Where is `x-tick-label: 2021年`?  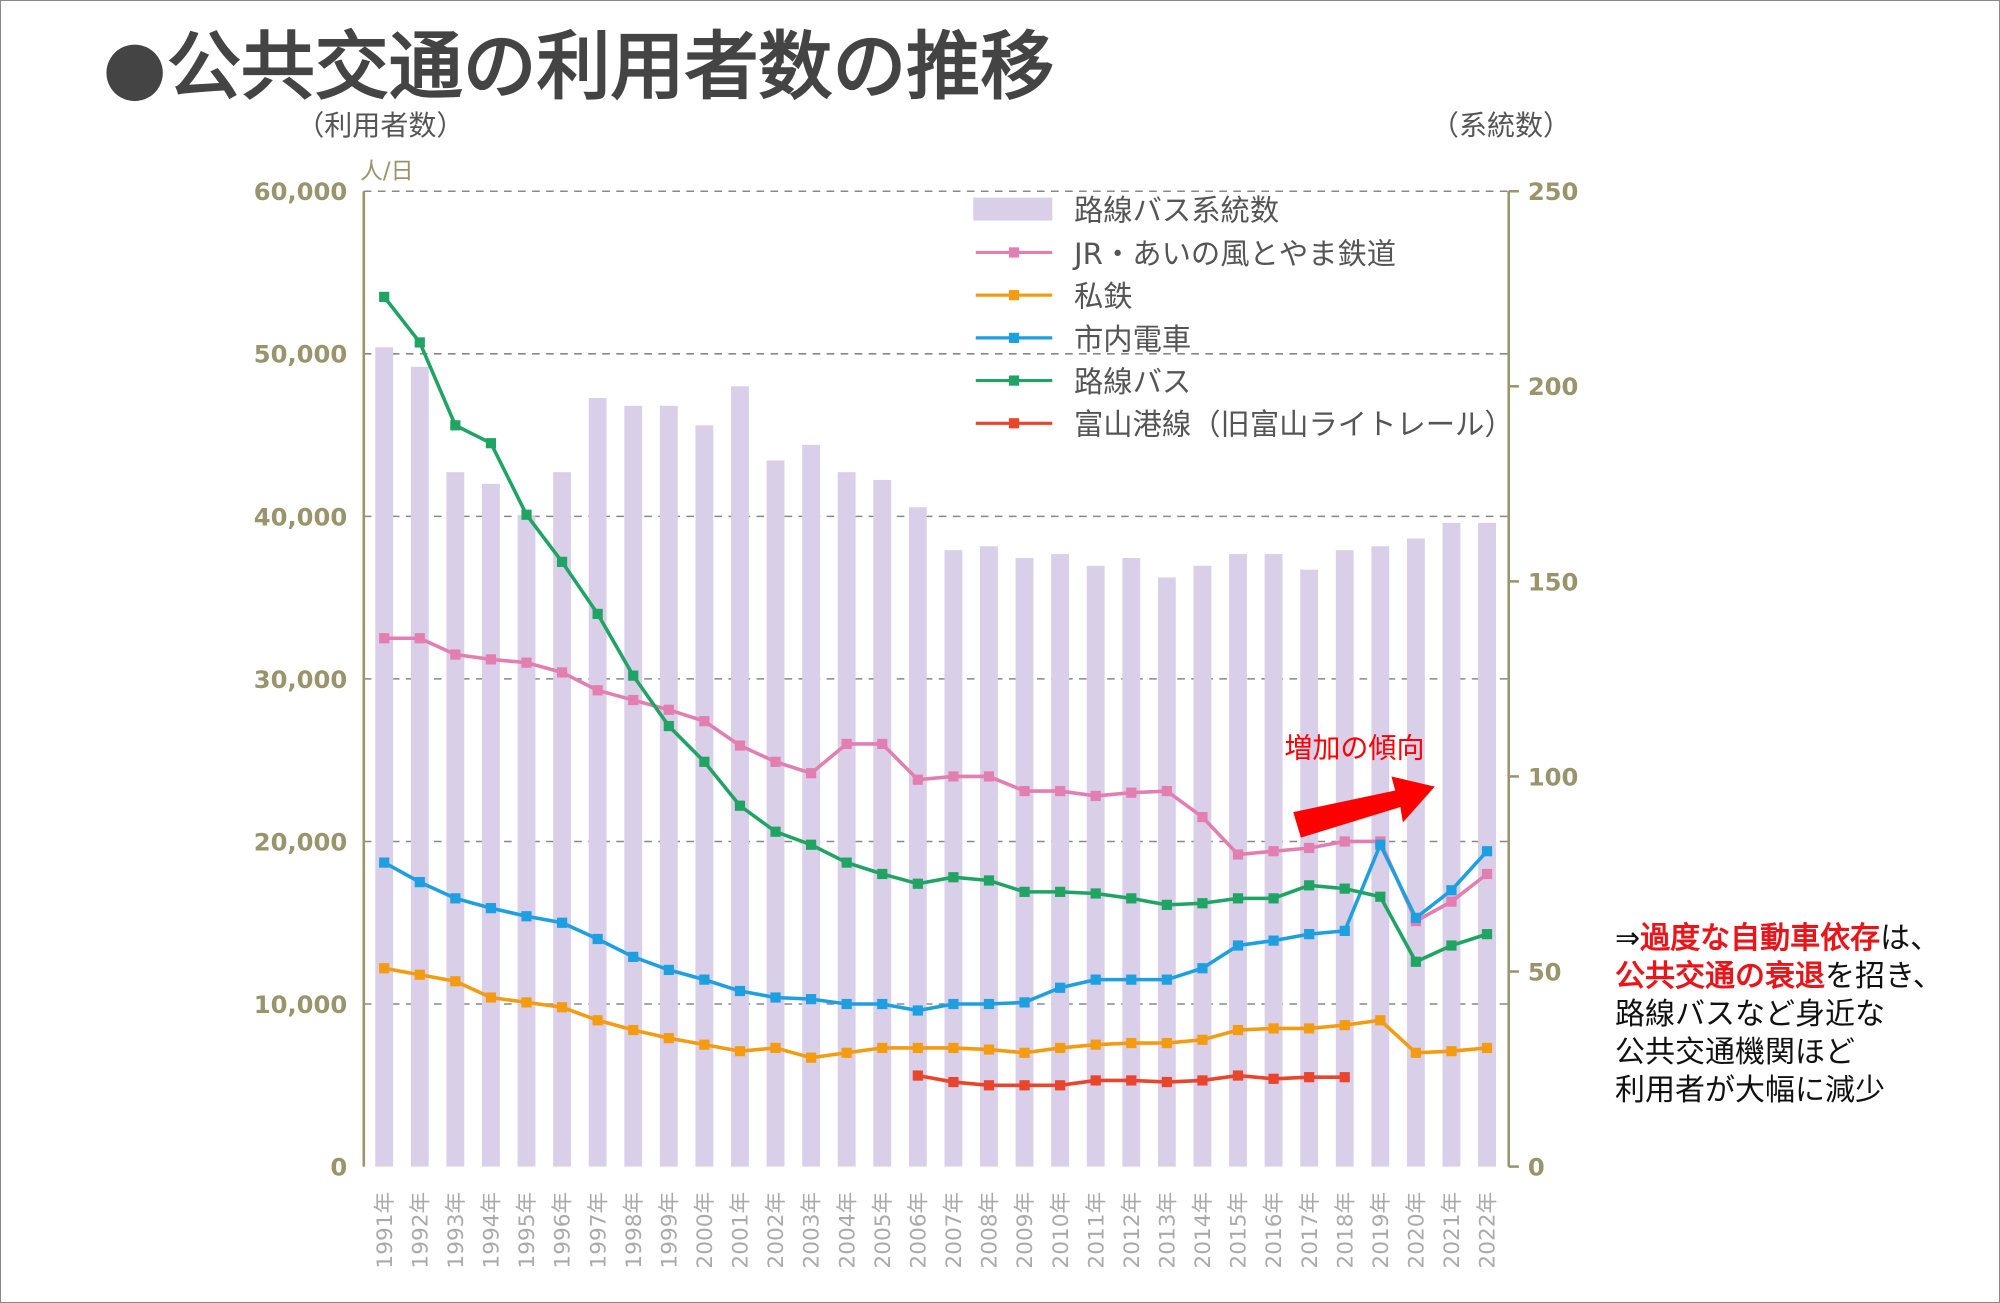 x-tick-label: 2021年 is located at coordinates (1452, 1230).